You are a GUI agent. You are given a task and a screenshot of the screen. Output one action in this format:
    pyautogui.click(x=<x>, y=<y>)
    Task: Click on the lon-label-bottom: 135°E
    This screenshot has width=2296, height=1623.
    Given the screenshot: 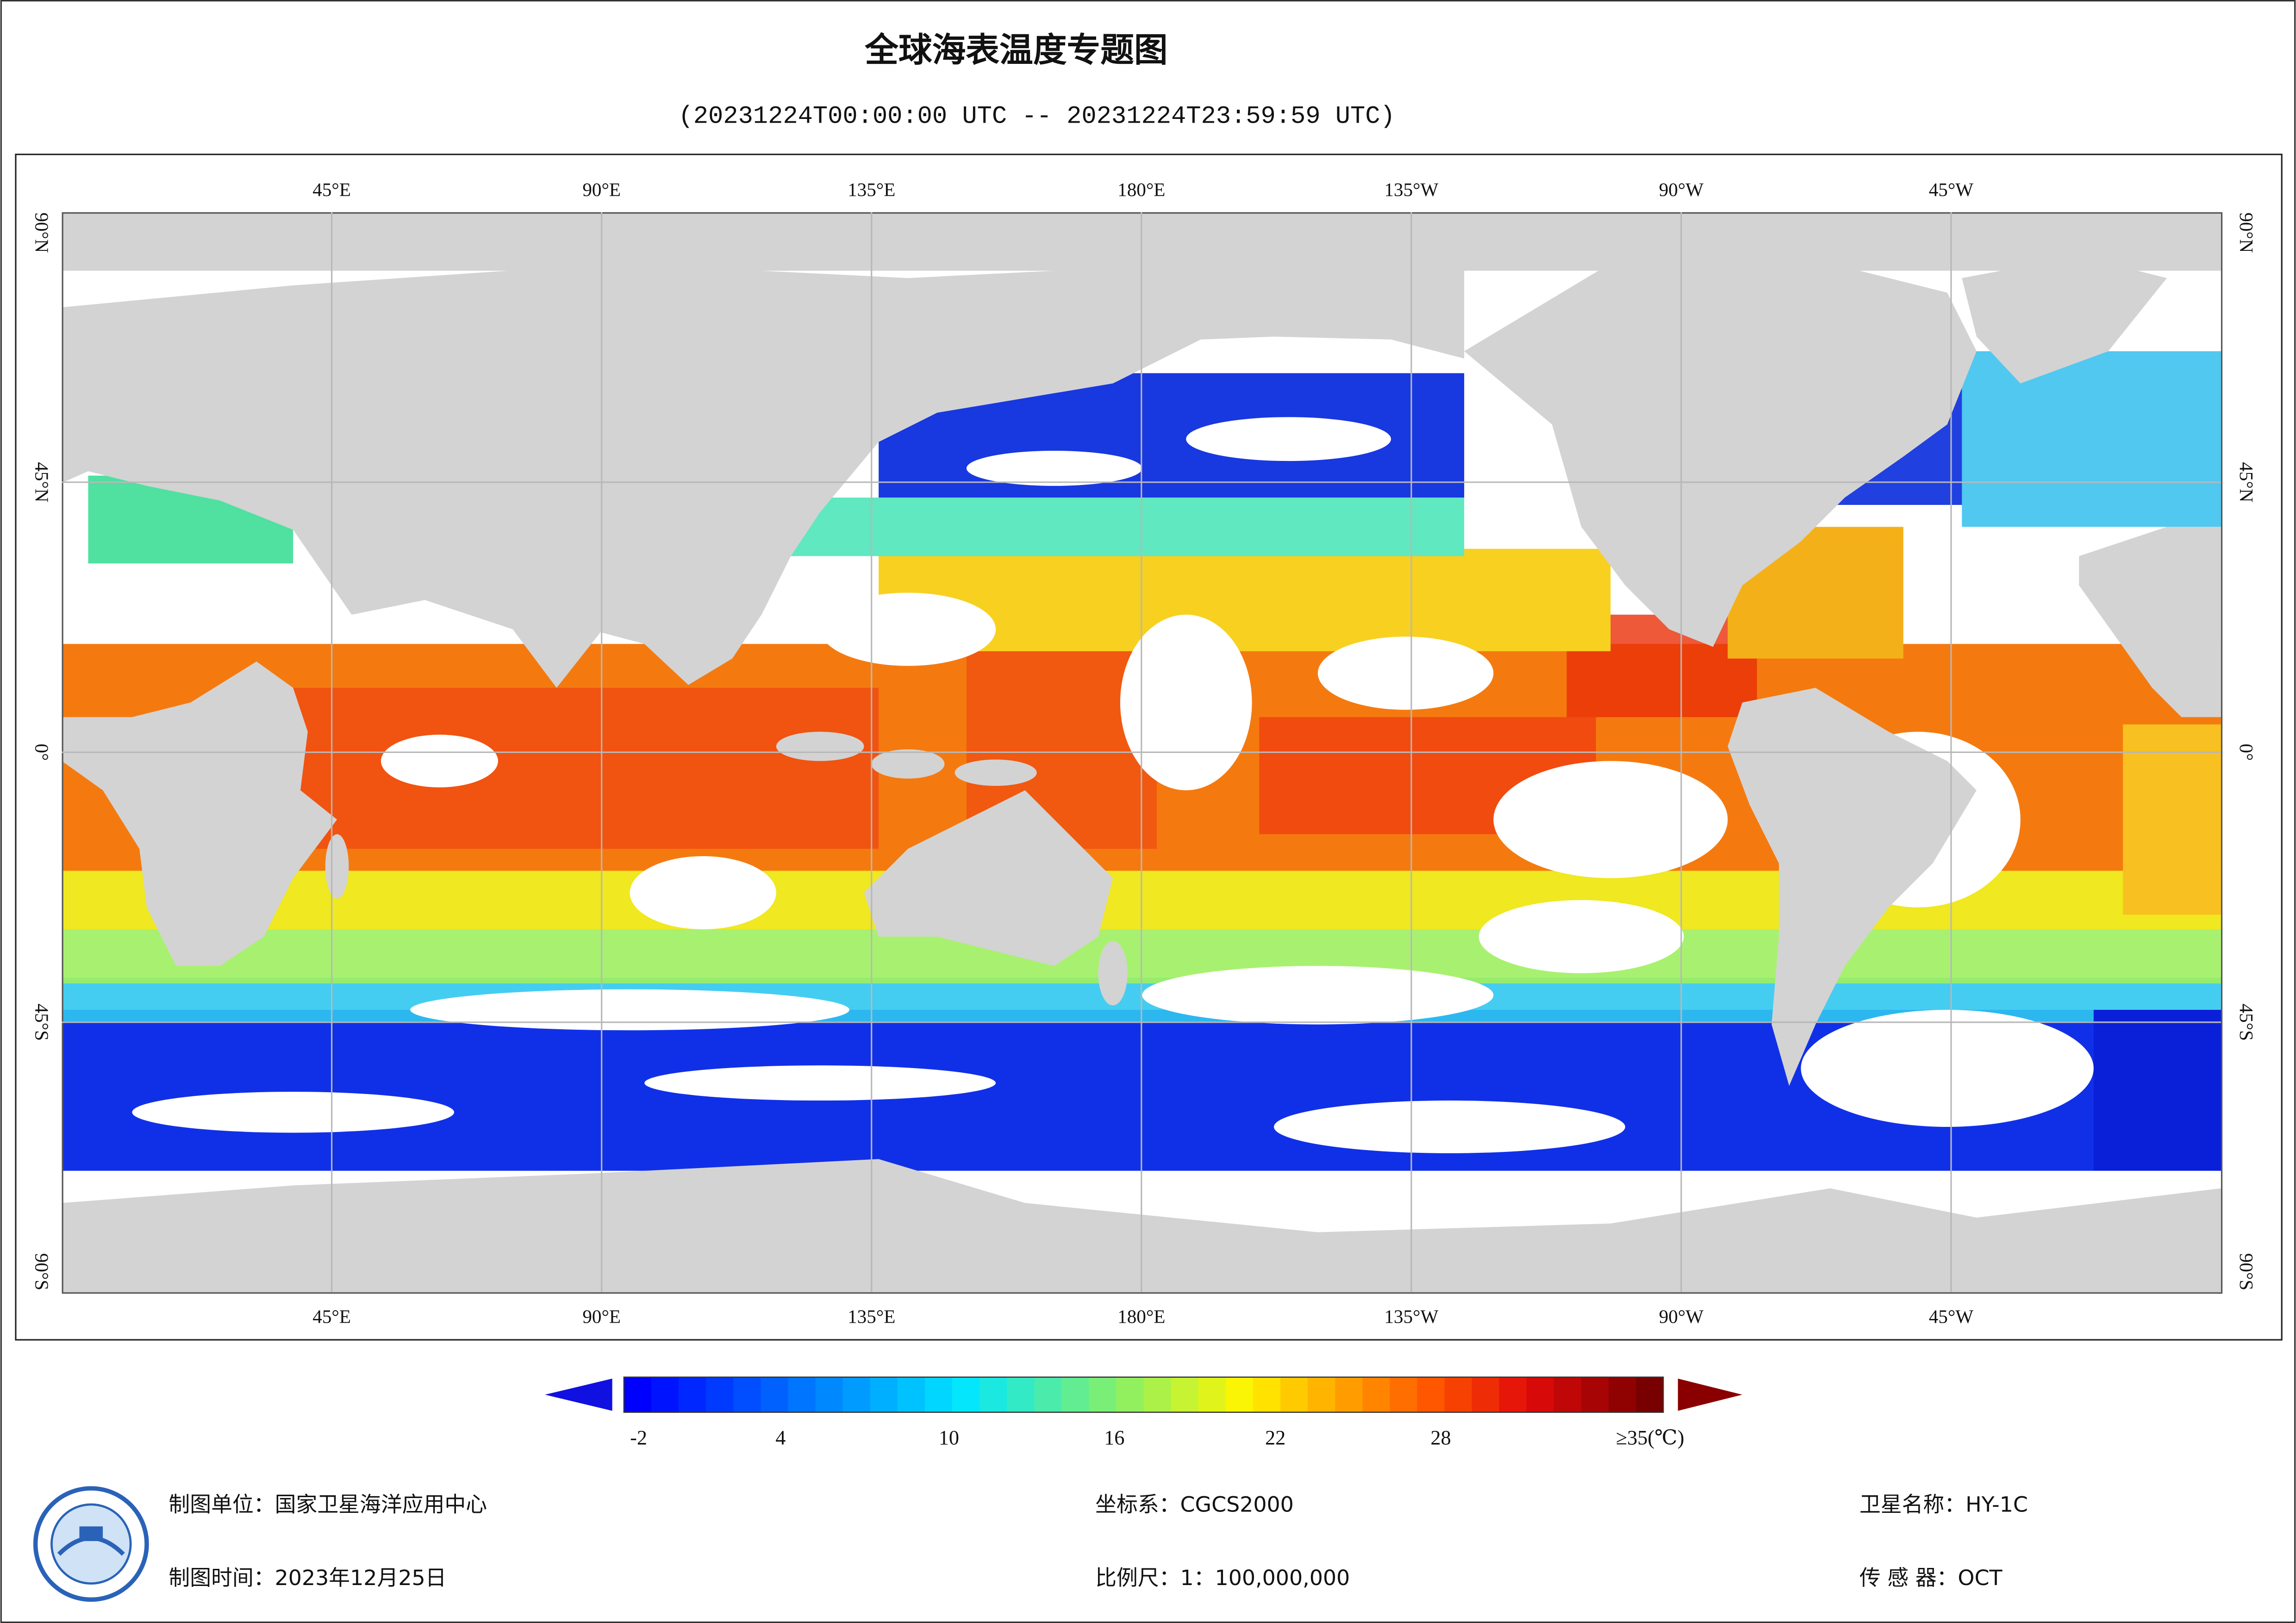 What is the action you would take?
    pyautogui.click(x=871, y=1316)
    